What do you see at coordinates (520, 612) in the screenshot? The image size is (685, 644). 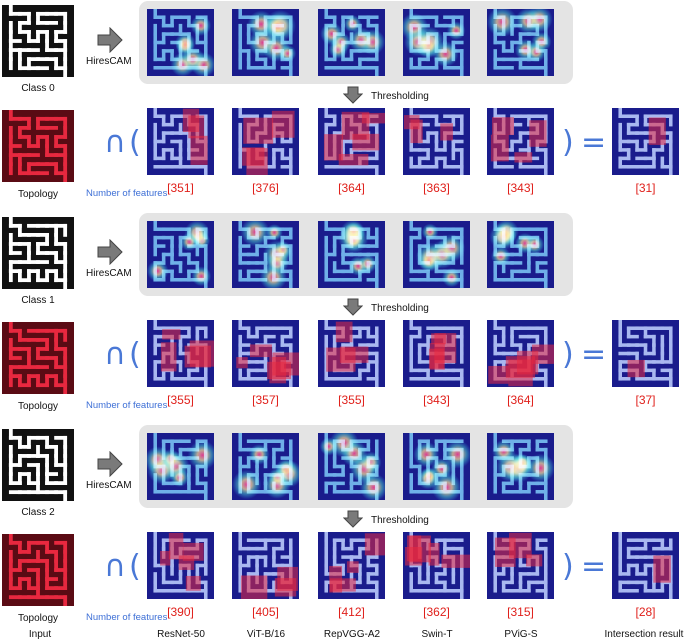 I see `feature-count: [315]` at bounding box center [520, 612].